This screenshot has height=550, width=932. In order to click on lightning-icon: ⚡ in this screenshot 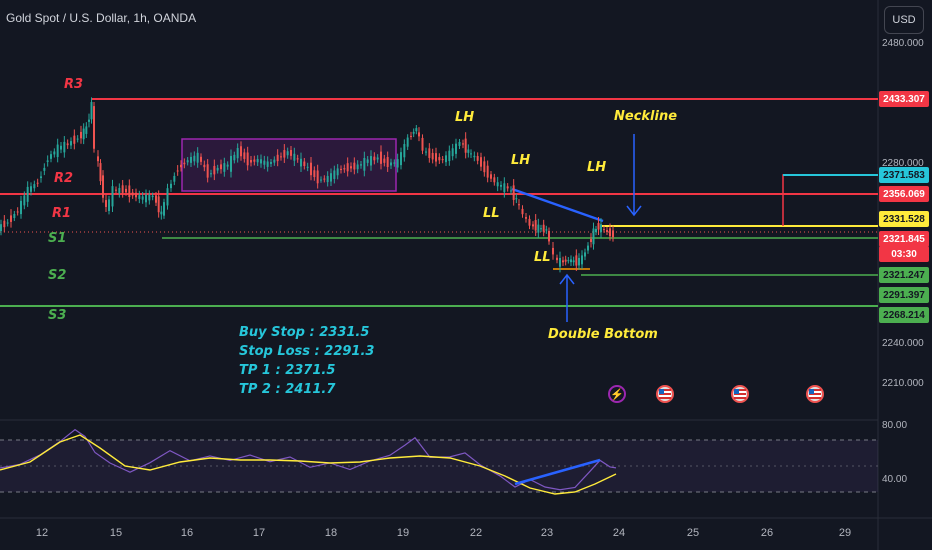, I will do `click(617, 394)`.